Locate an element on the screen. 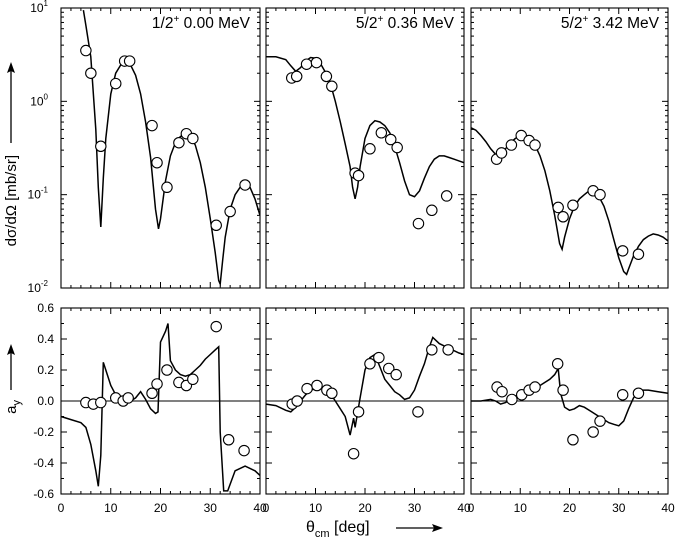 The width and height of the screenshot is (676, 545). x-axis-label-unit: [deg] is located at coordinates (352, 527).